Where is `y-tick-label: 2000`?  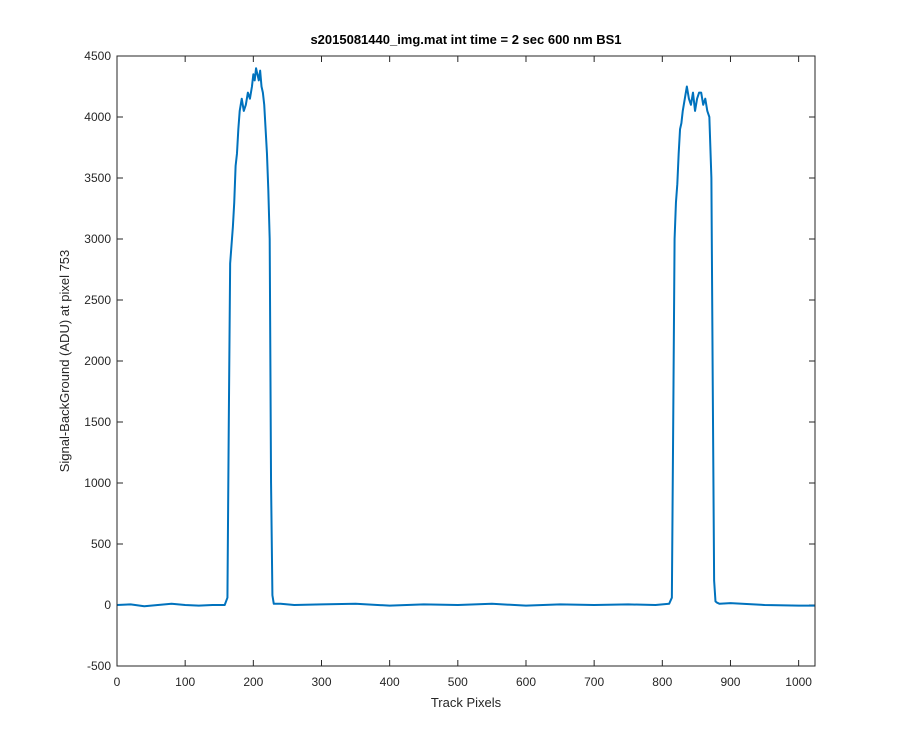 y-tick-label: 2000 is located at coordinates (97, 361).